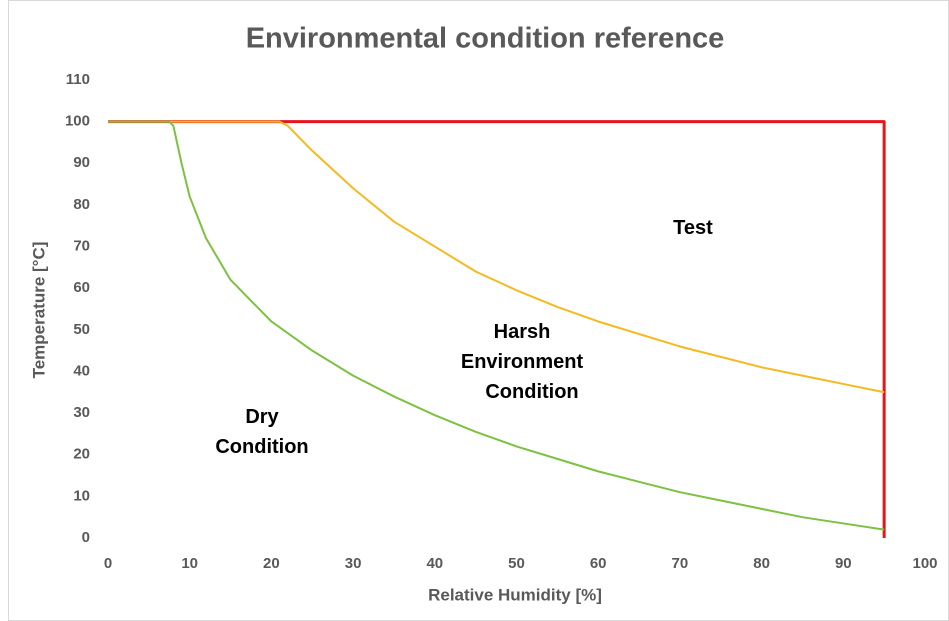  What do you see at coordinates (81, 204) in the screenshot?
I see `y-tick-label: 80` at bounding box center [81, 204].